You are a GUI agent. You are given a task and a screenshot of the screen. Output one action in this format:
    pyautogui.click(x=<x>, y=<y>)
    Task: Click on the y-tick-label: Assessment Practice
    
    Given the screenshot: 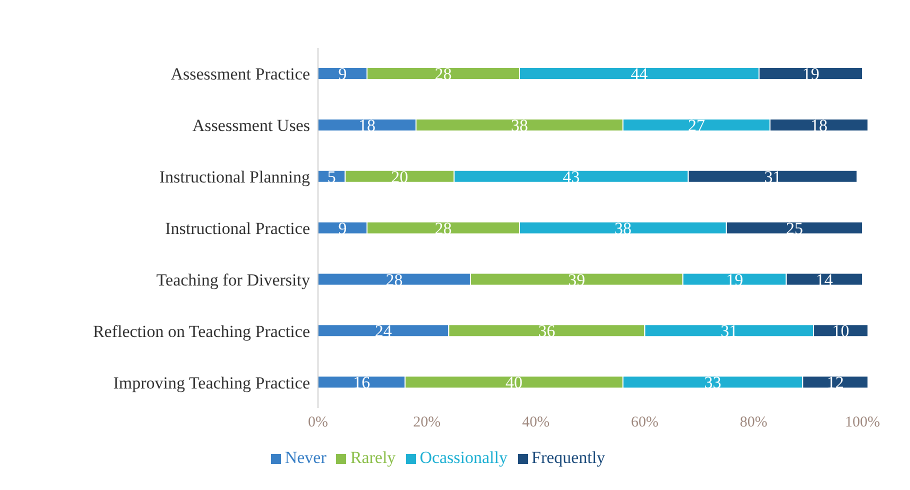 What is the action you would take?
    pyautogui.click(x=240, y=74)
    